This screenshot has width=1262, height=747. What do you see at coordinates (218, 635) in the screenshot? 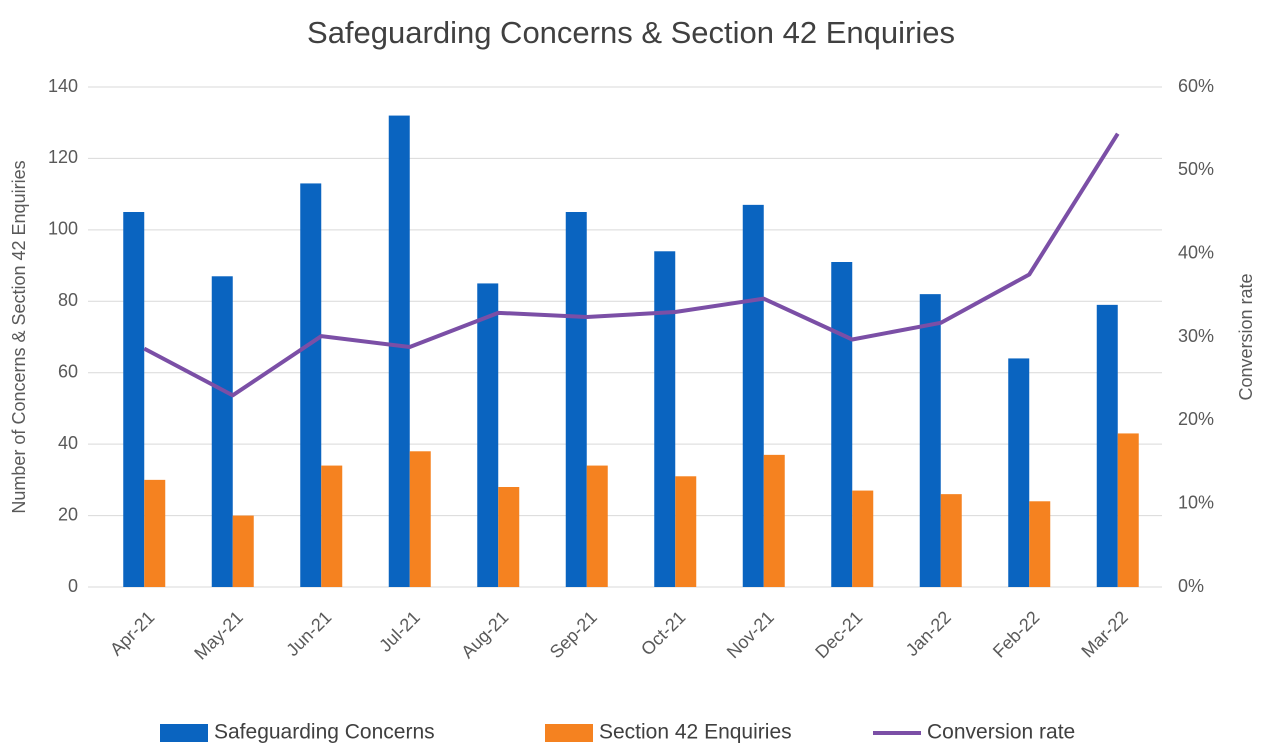
I see `x-tick-label: May-21` at bounding box center [218, 635].